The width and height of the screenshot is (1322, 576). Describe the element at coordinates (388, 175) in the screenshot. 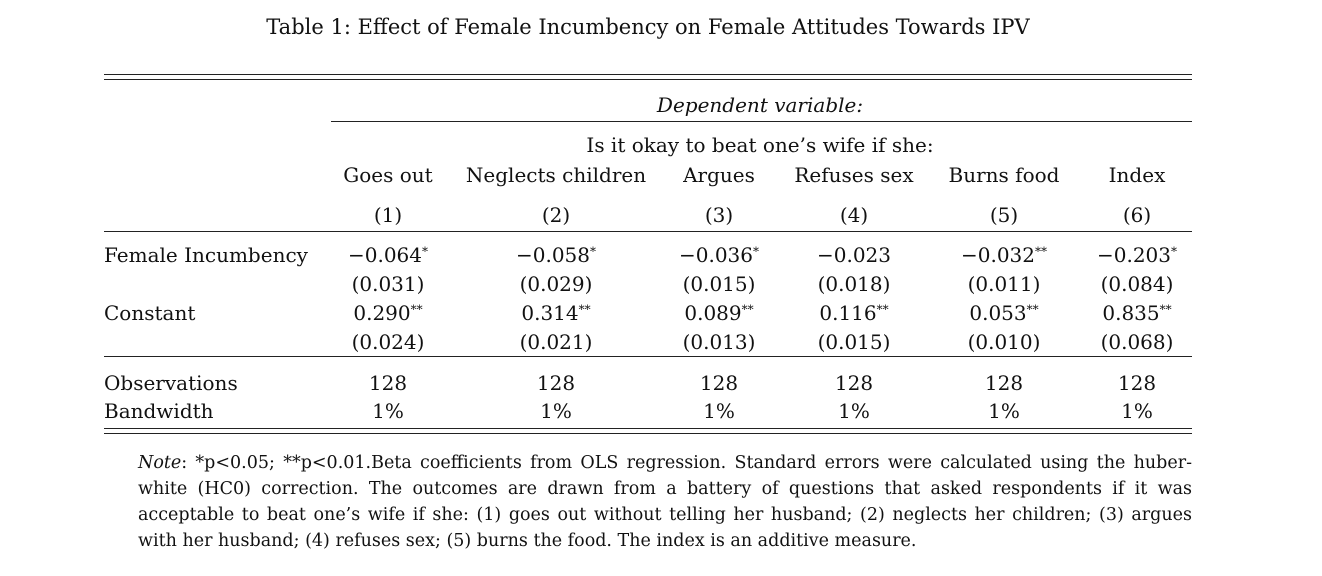

I see `column-header-name: Goes out` at that location.